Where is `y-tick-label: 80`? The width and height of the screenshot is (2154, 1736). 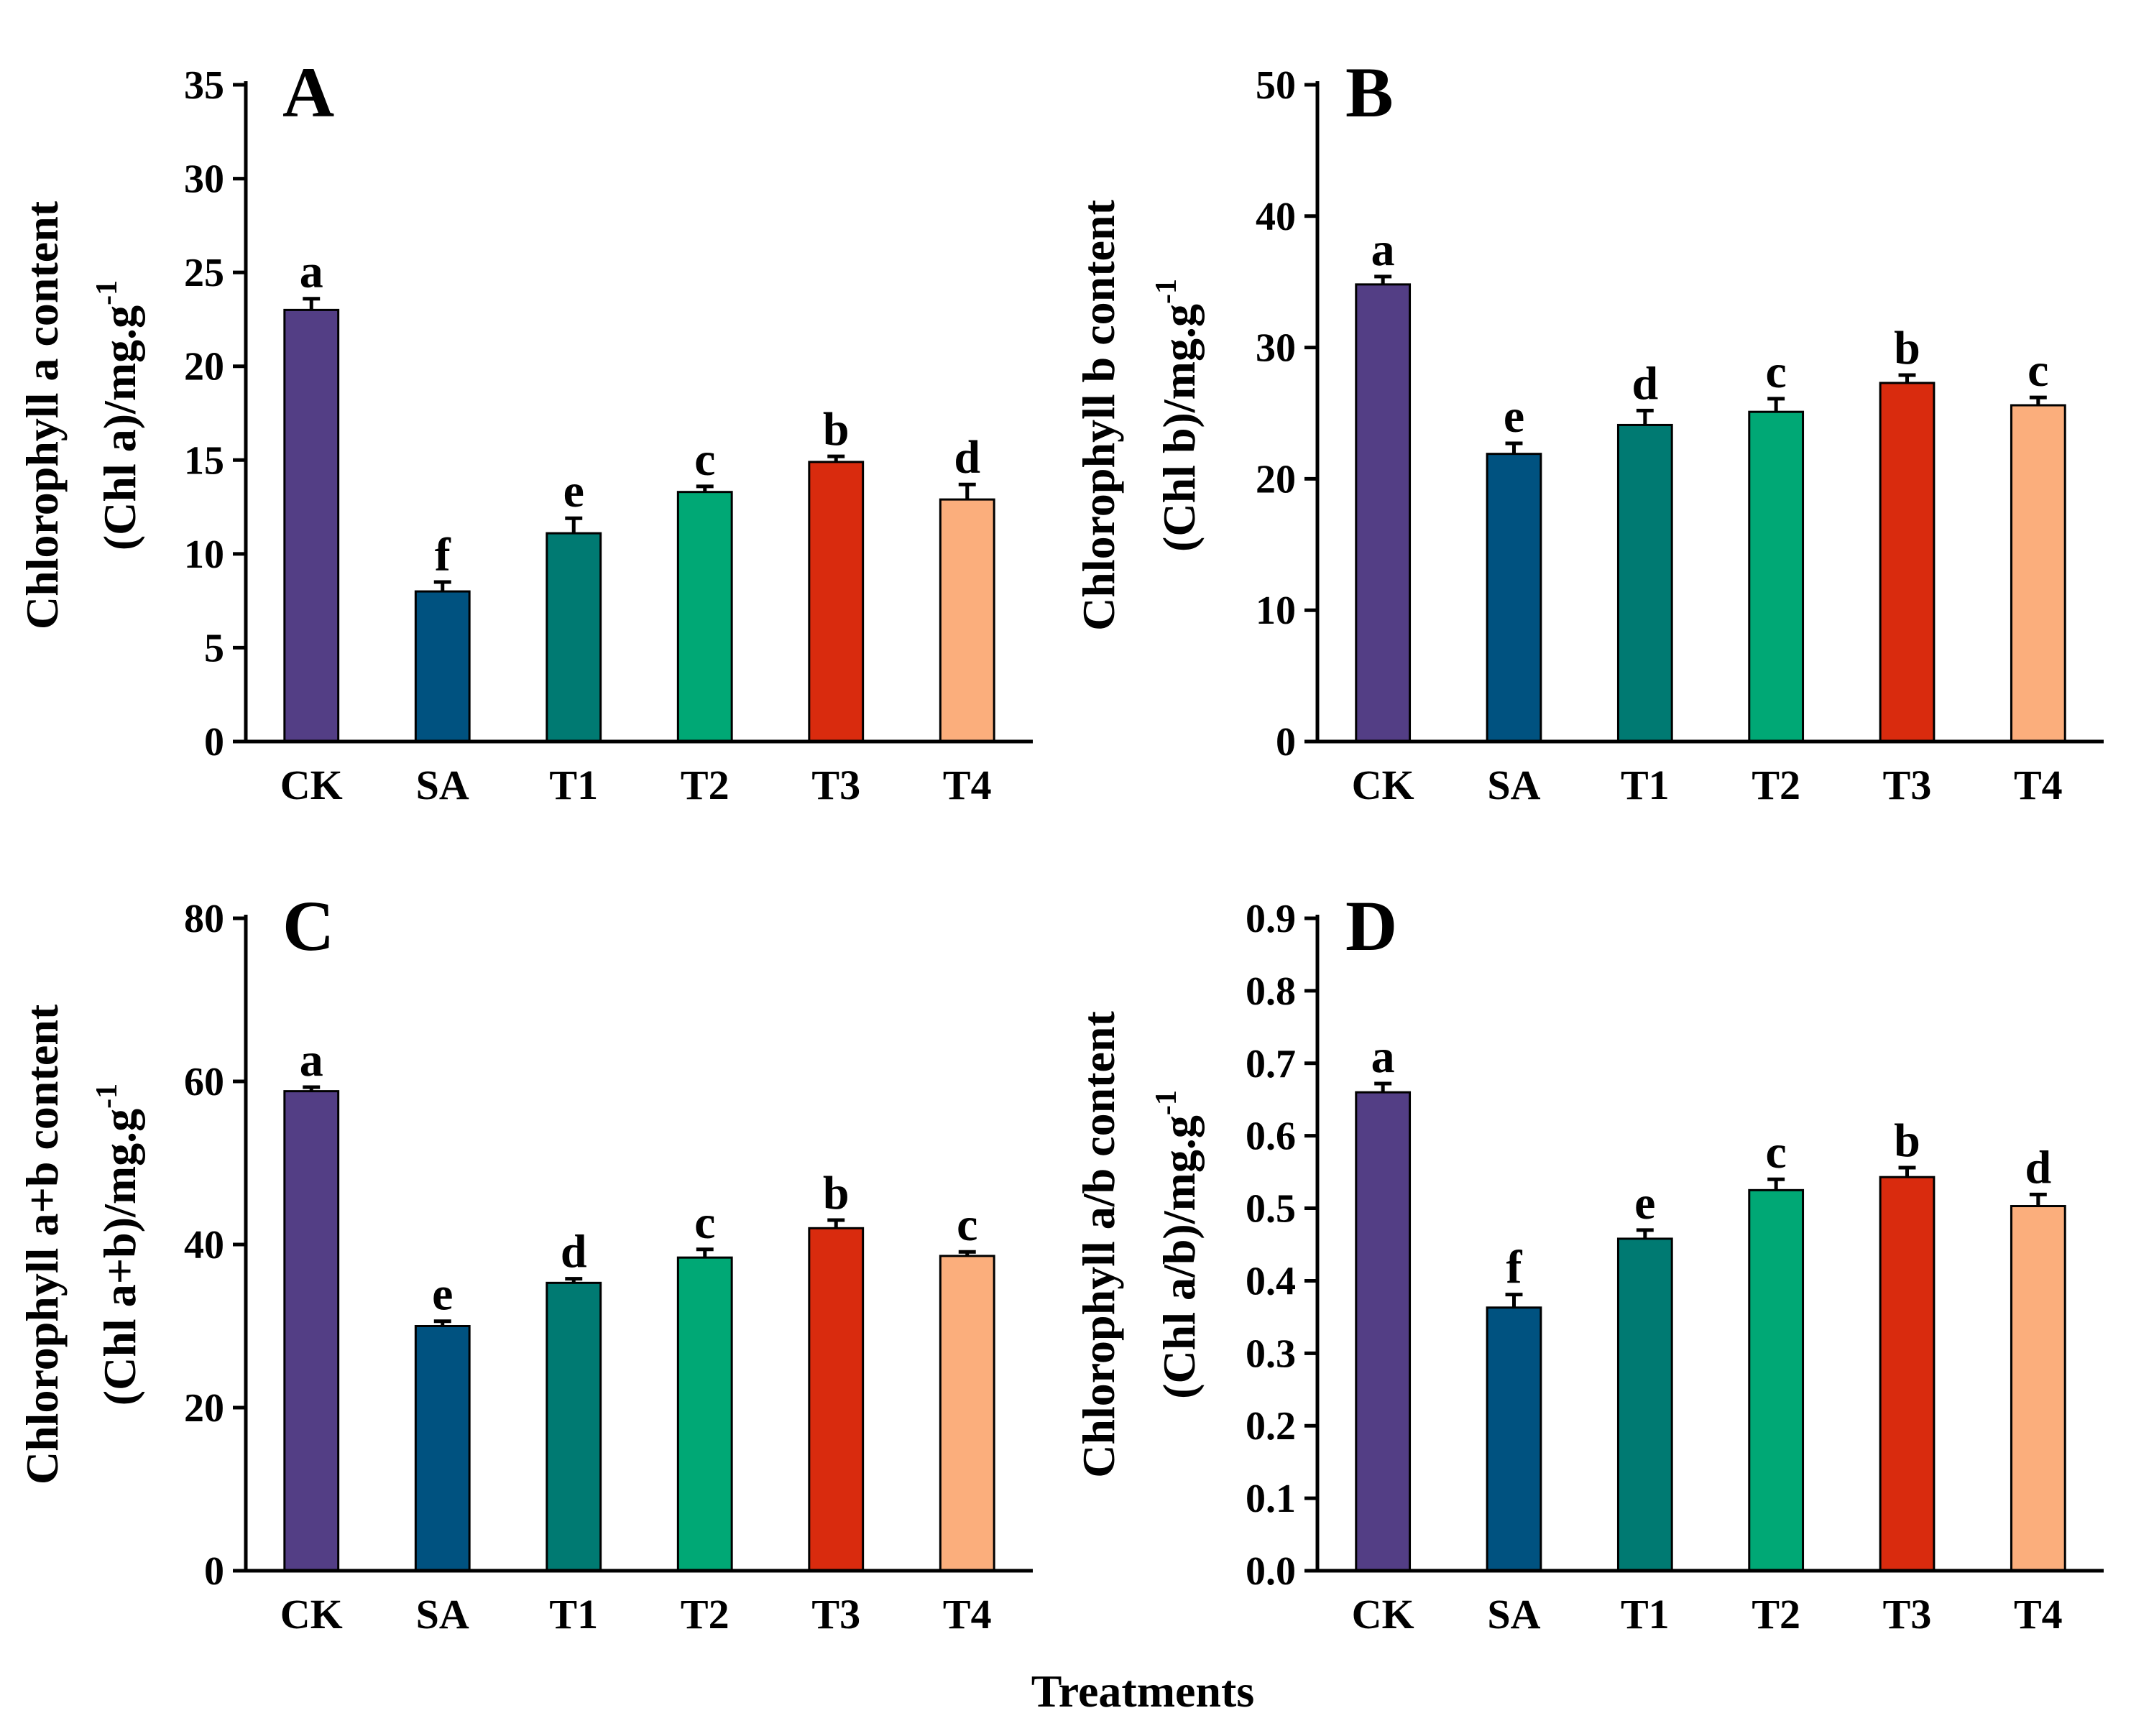 y-tick-label: 80 is located at coordinates (204, 919).